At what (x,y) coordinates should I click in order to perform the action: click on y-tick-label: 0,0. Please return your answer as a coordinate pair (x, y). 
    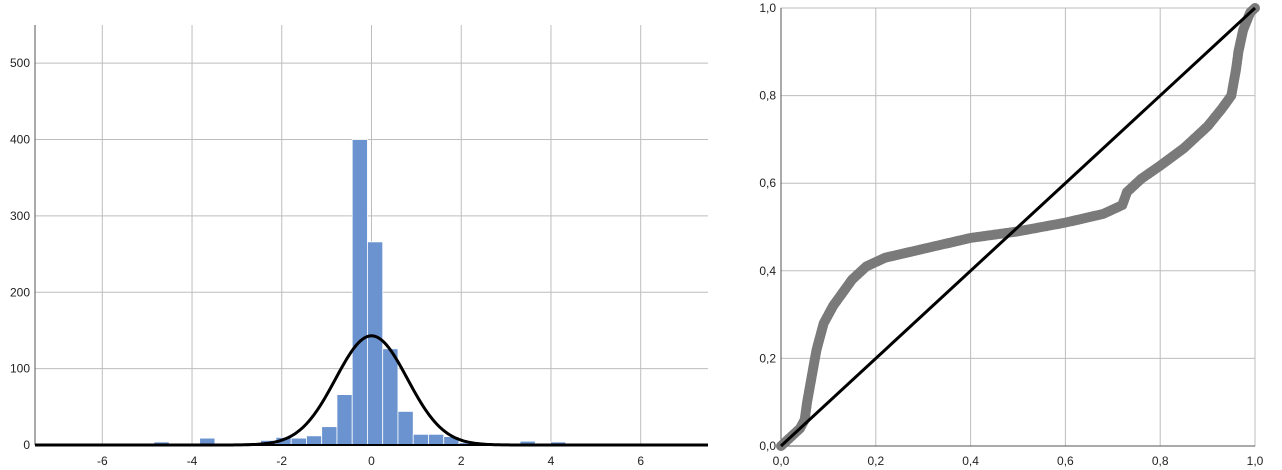
    Looking at the image, I should click on (767, 446).